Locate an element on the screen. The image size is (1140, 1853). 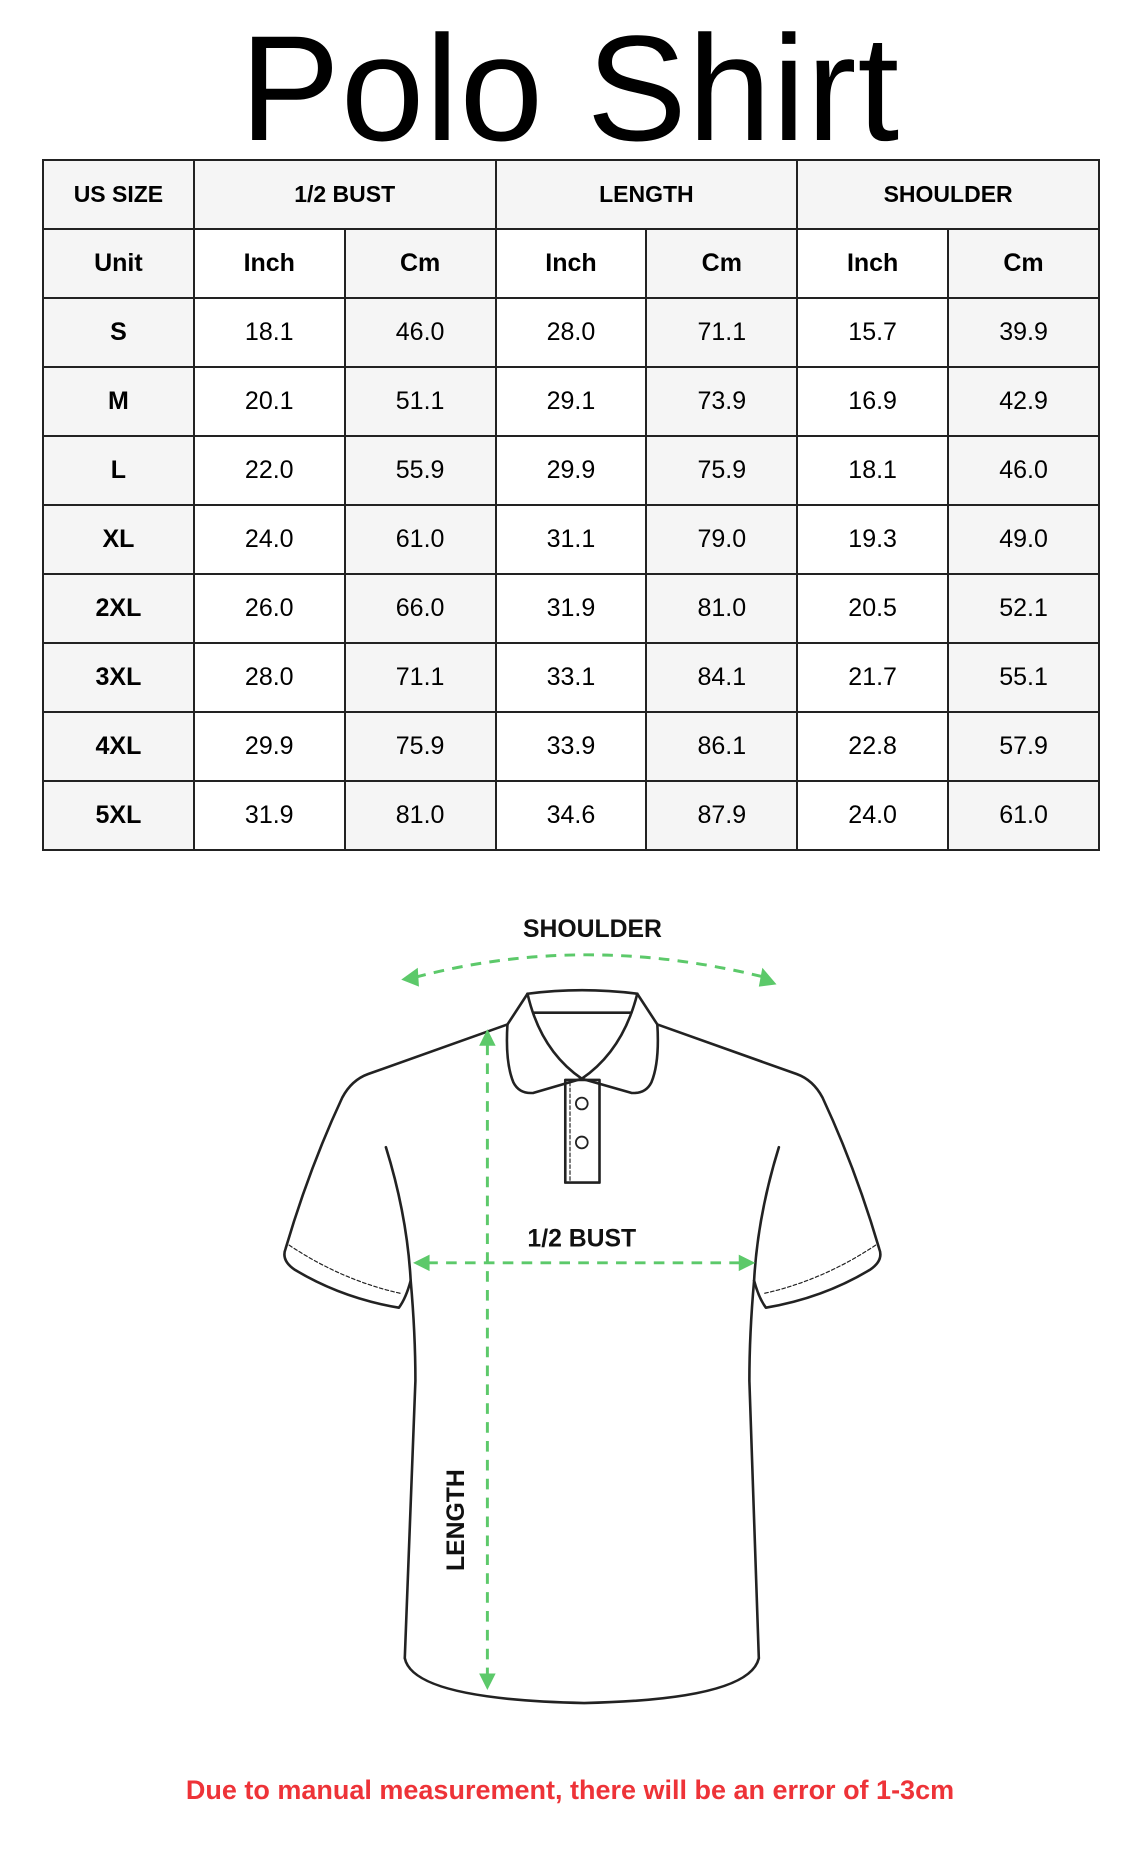
value-cell: 39.9 is located at coordinates (1023, 332).